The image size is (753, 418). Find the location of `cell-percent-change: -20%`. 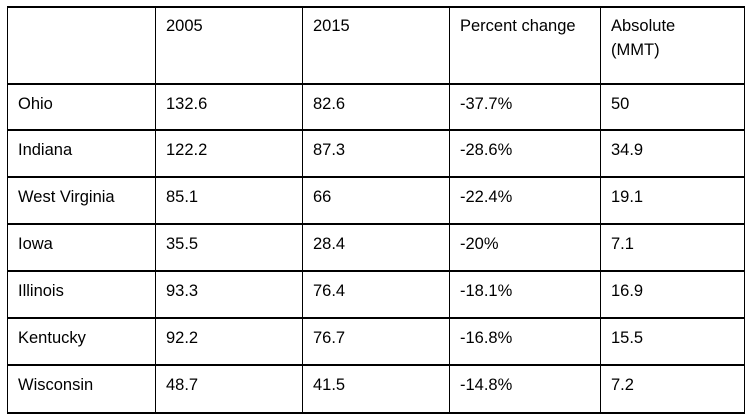

cell-percent-change: -20% is located at coordinates (525, 247).